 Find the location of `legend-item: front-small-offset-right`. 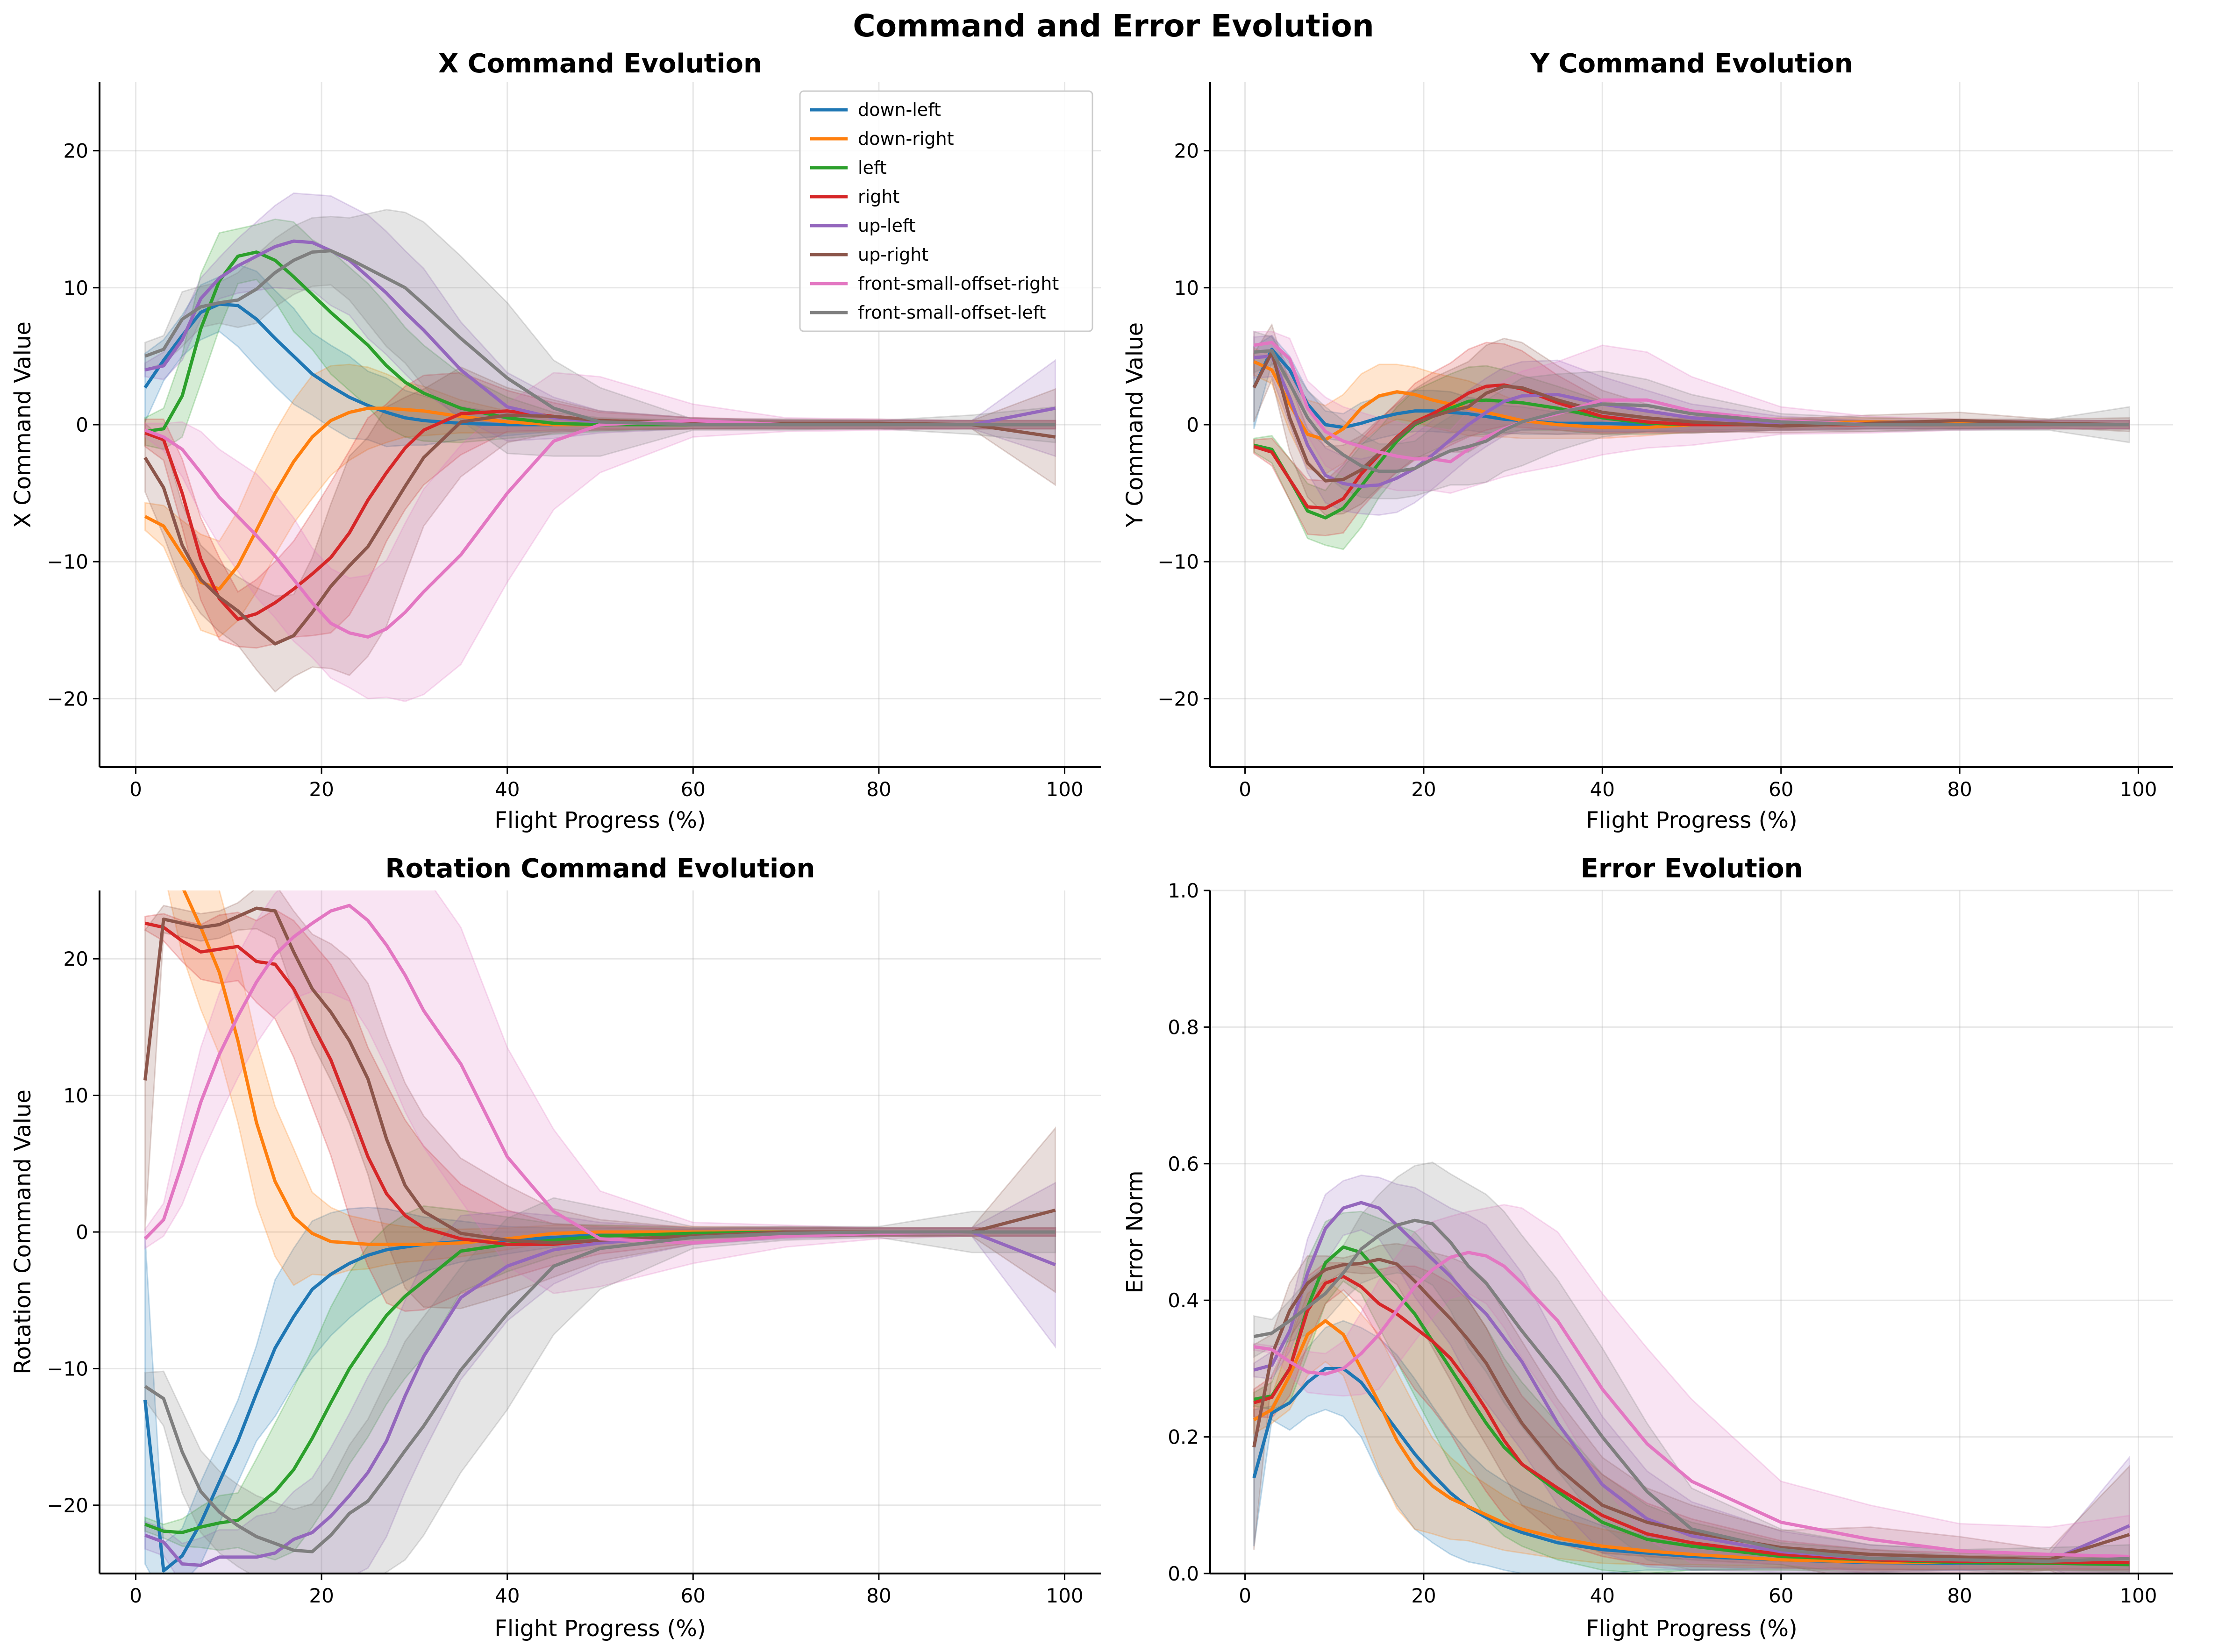

legend-item: front-small-offset-right is located at coordinates (934, 283).